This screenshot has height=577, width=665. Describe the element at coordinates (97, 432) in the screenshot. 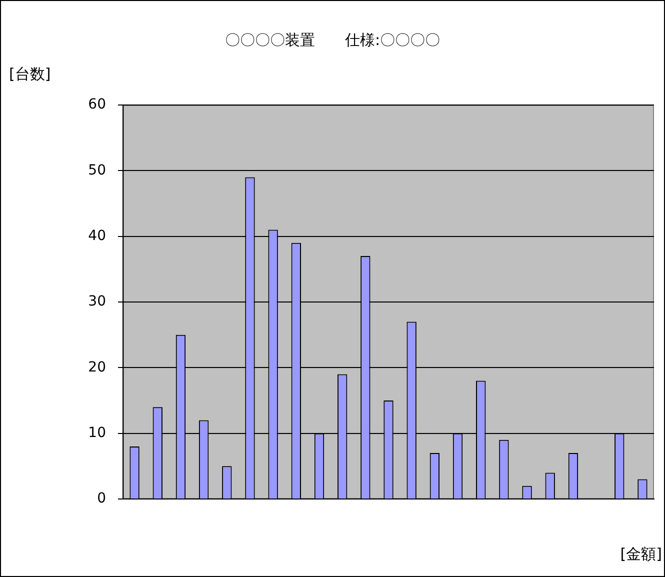

I see `y-tick-label: 10` at that location.